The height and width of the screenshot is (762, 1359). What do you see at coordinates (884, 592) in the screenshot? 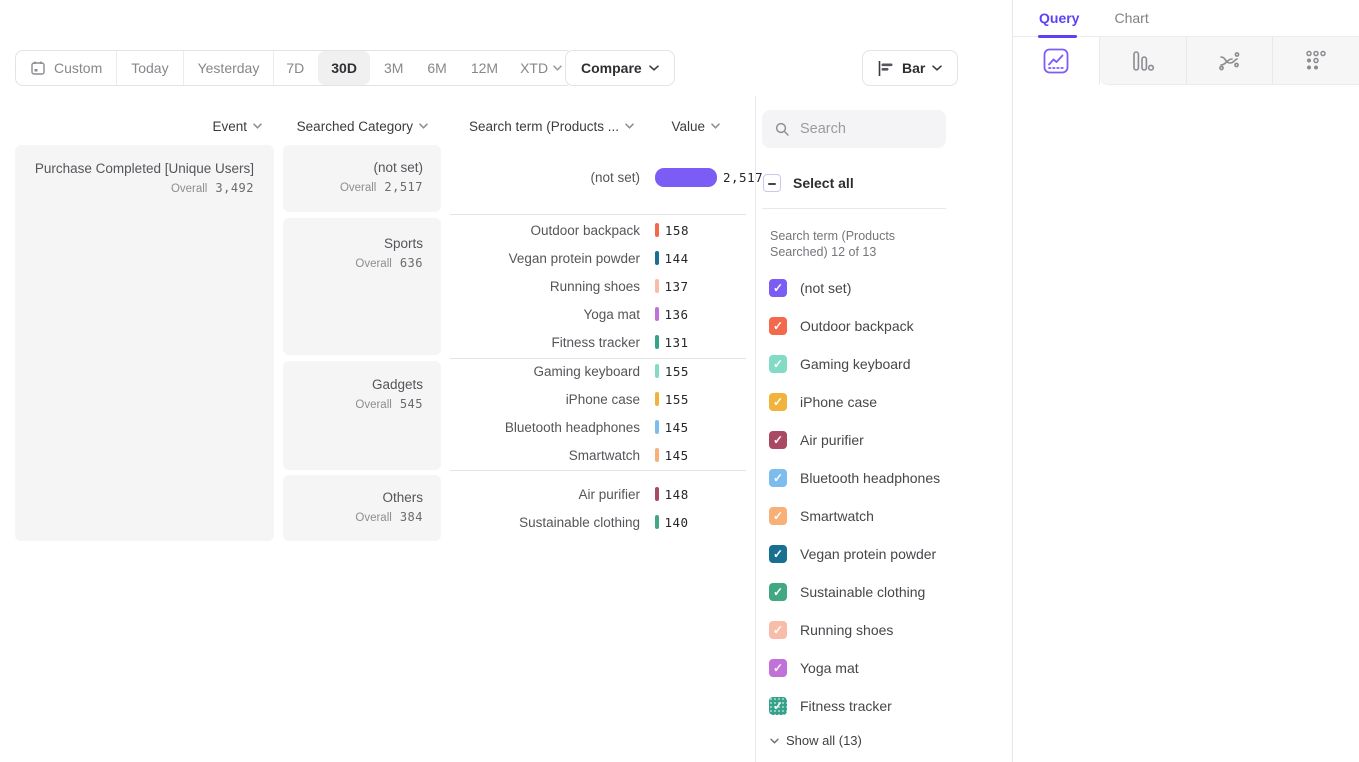
I see `legend-item: Sustainable clothing` at bounding box center [884, 592].